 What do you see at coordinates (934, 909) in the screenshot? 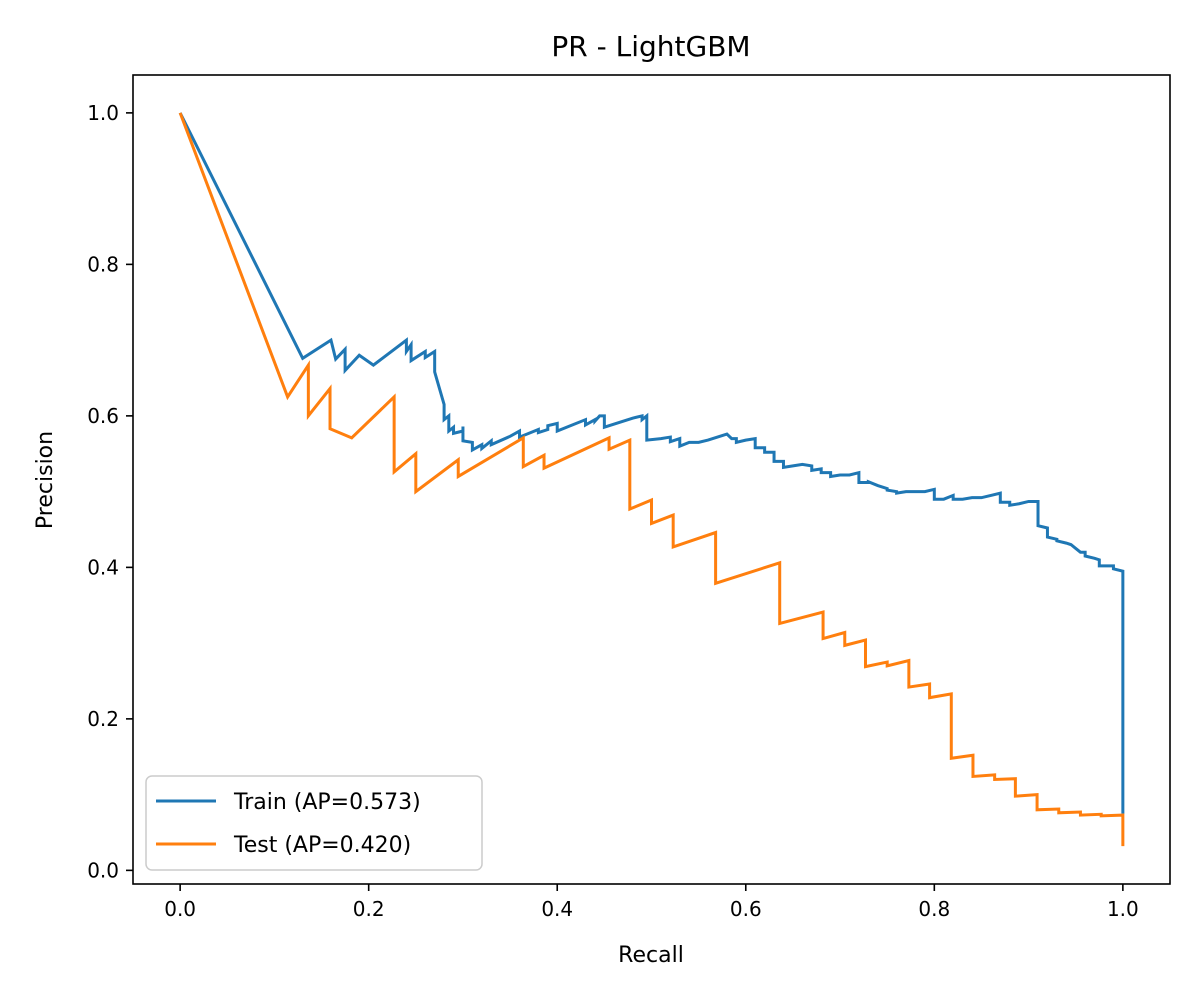
I see `x-tick-label: 0.8` at bounding box center [934, 909].